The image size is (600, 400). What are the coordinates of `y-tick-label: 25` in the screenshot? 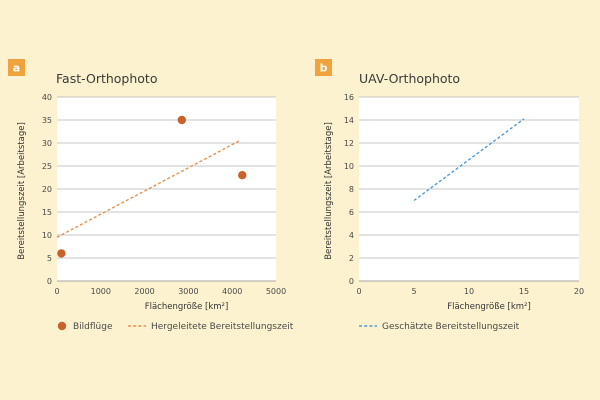 It's located at (47, 166).